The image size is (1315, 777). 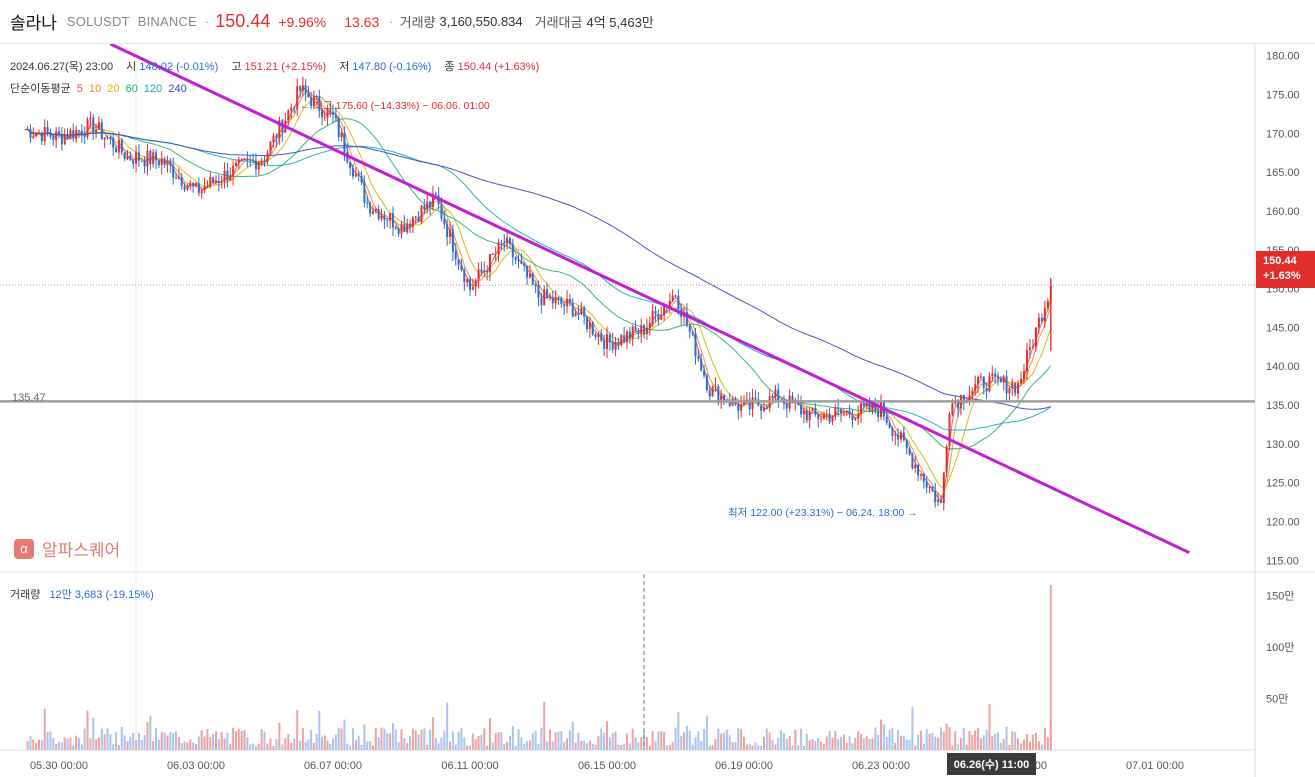 What do you see at coordinates (1283, 406) in the screenshot?
I see `y-tick-label: 135.00` at bounding box center [1283, 406].